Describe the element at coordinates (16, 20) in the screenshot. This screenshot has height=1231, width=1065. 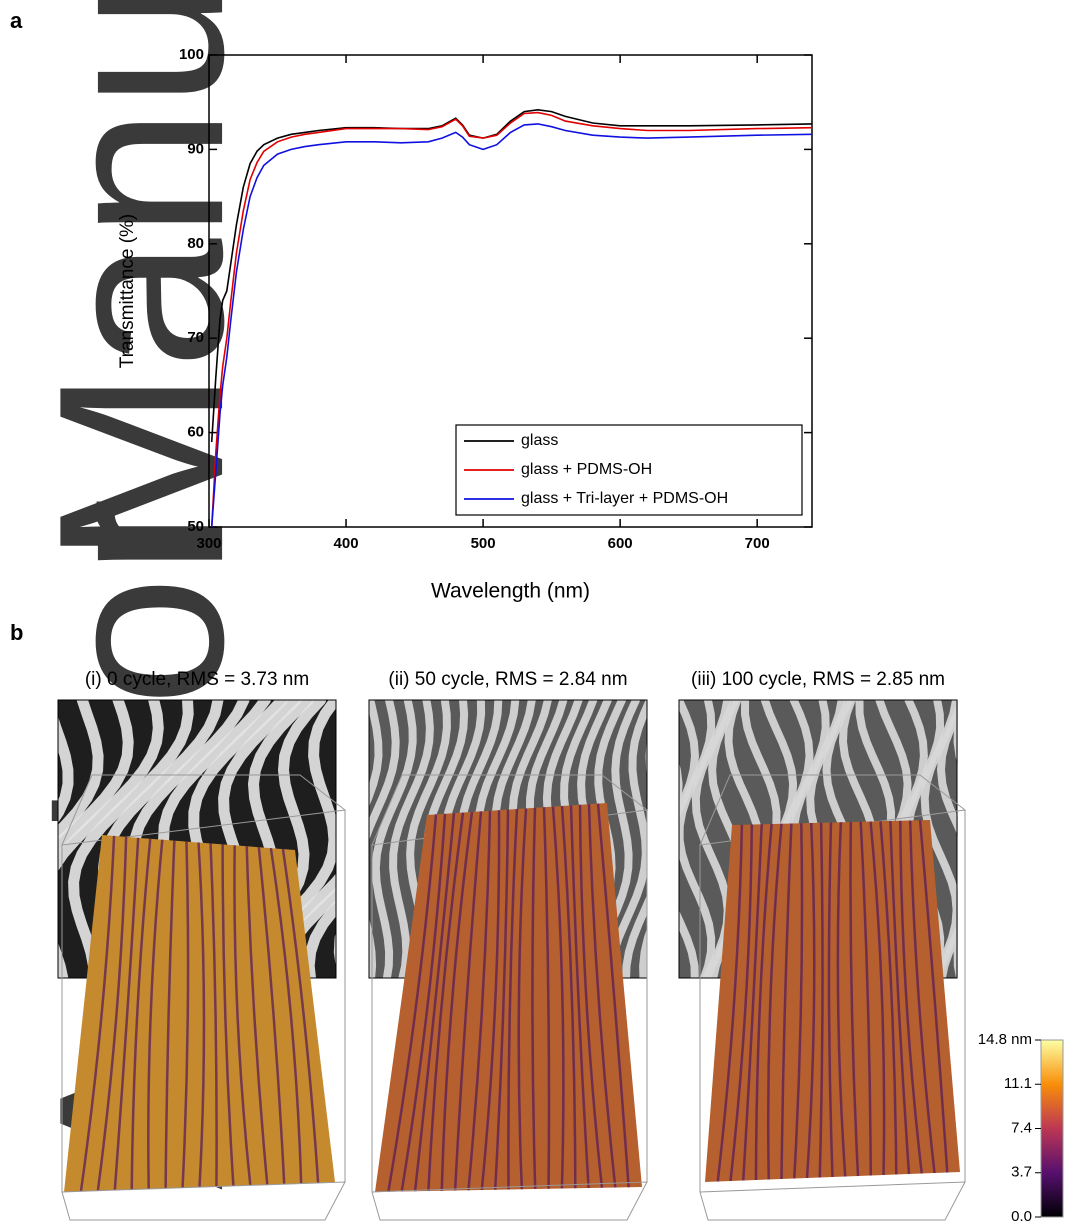
I see `panel-label: a` at that location.